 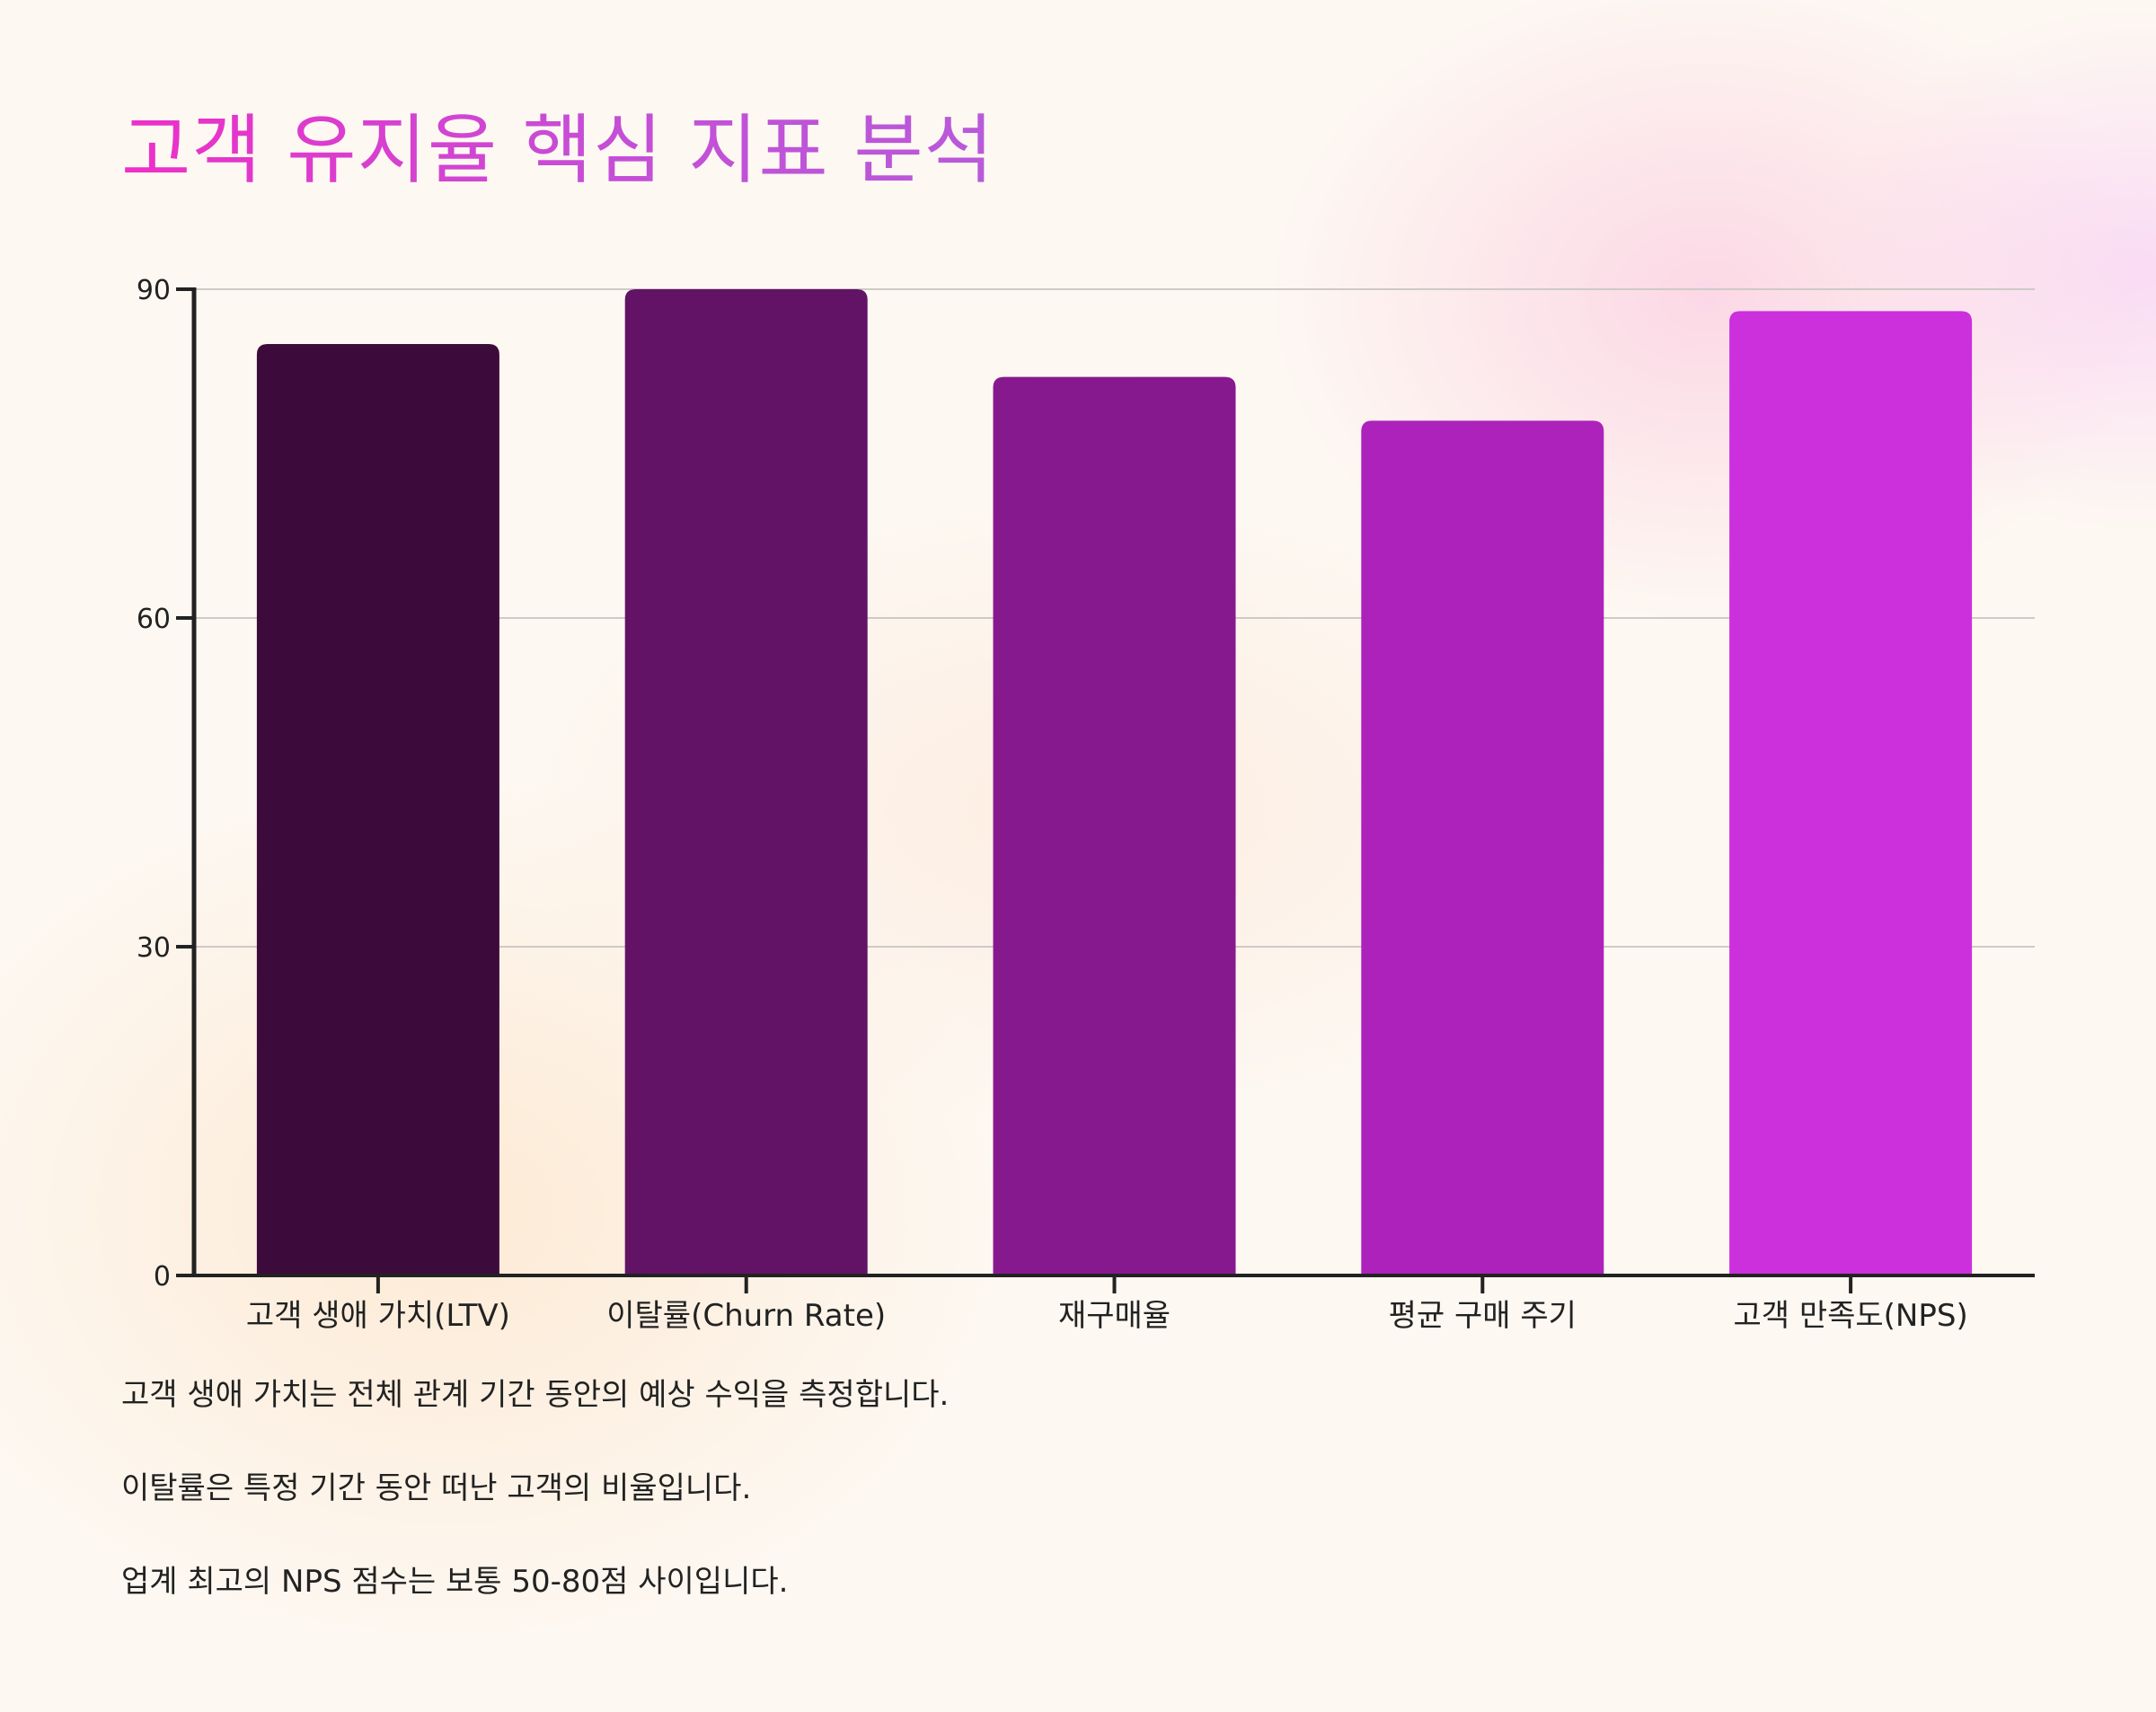 What do you see at coordinates (154, 948) in the screenshot?
I see `y-tick-label: 30` at bounding box center [154, 948].